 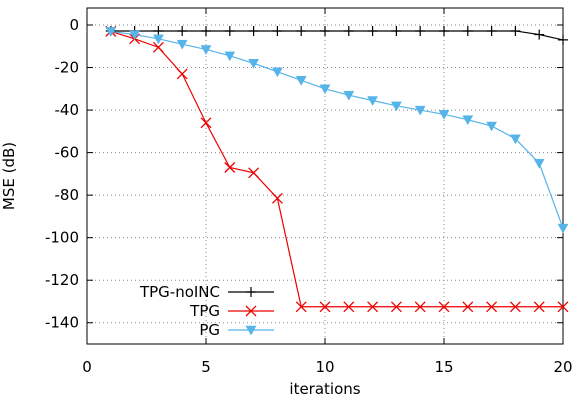 What do you see at coordinates (179, 292) in the screenshot?
I see `legend-label-tpg-noinc: TPG-noINC` at bounding box center [179, 292].